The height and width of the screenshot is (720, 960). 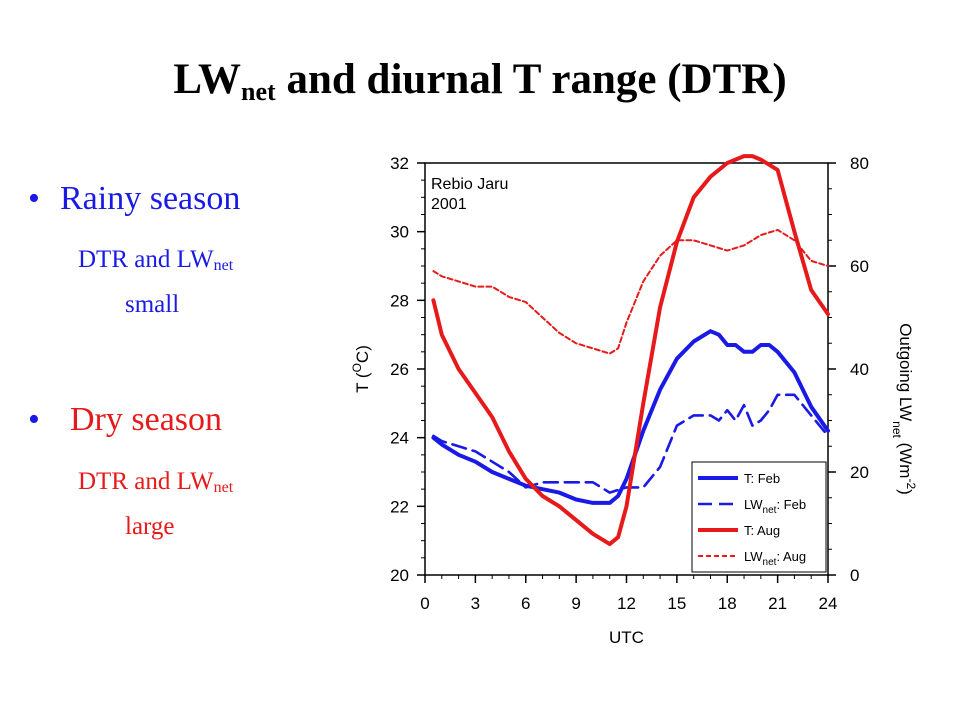 I want to click on x-tick-label-24: 24, so click(x=828, y=603).